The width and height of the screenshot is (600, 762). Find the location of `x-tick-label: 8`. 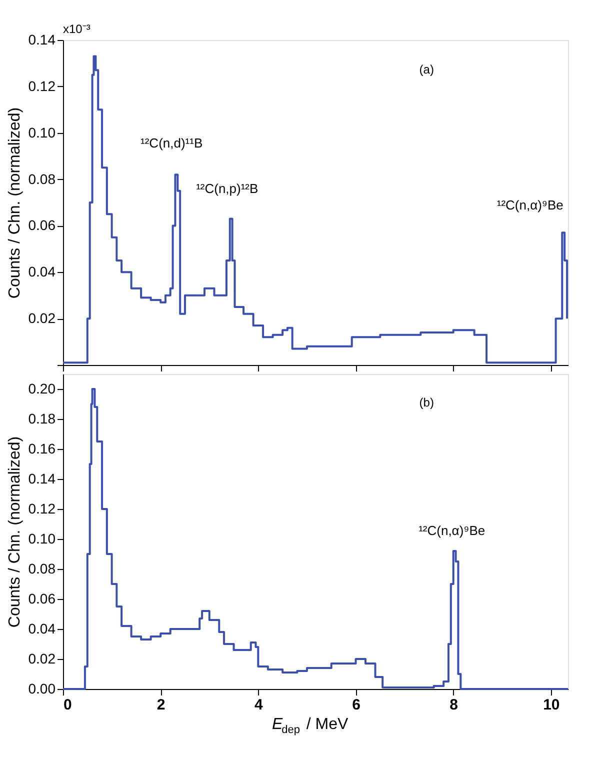

x-tick-label: 8 is located at coordinates (454, 705).